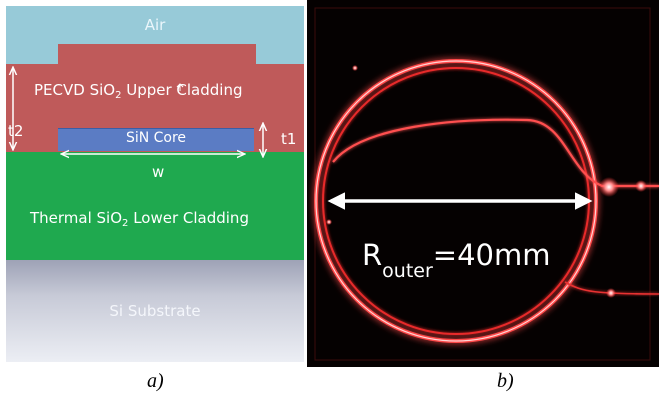 The width and height of the screenshot is (659, 398). I want to click on scatter-spot, so click(355, 68).